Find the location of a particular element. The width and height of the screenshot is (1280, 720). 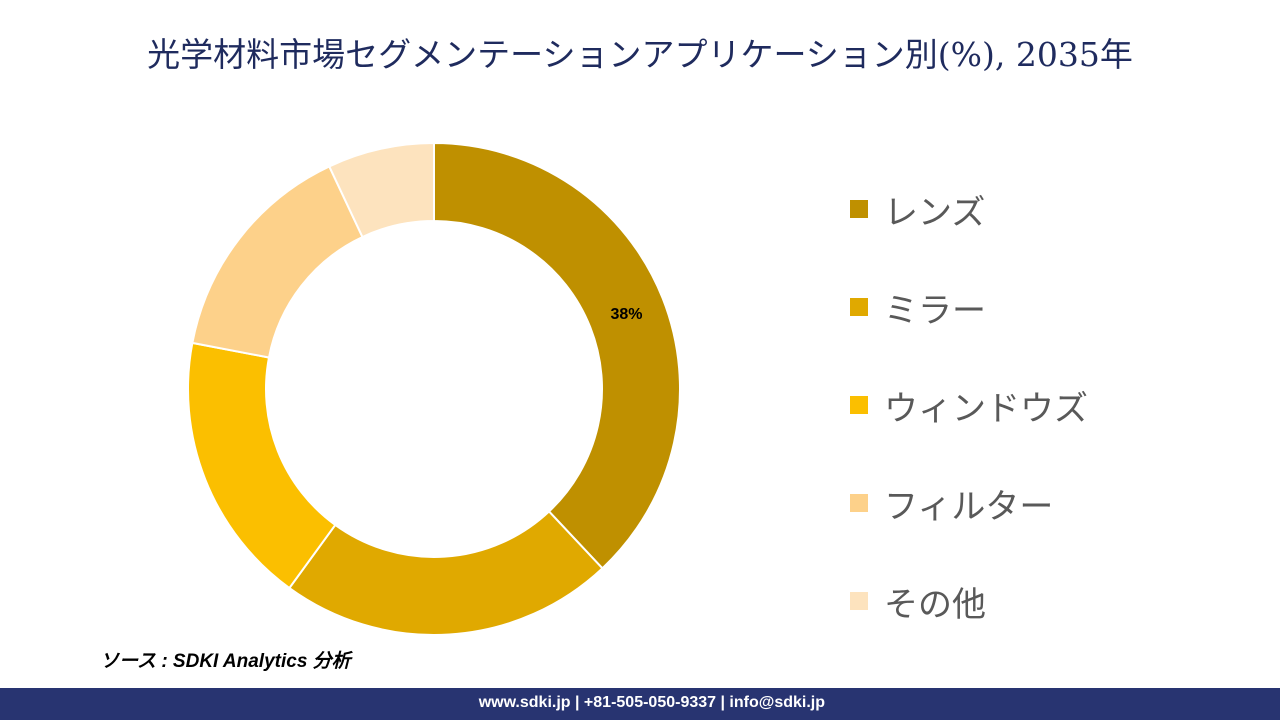

legend-item: レンズ is located at coordinates (969, 209).